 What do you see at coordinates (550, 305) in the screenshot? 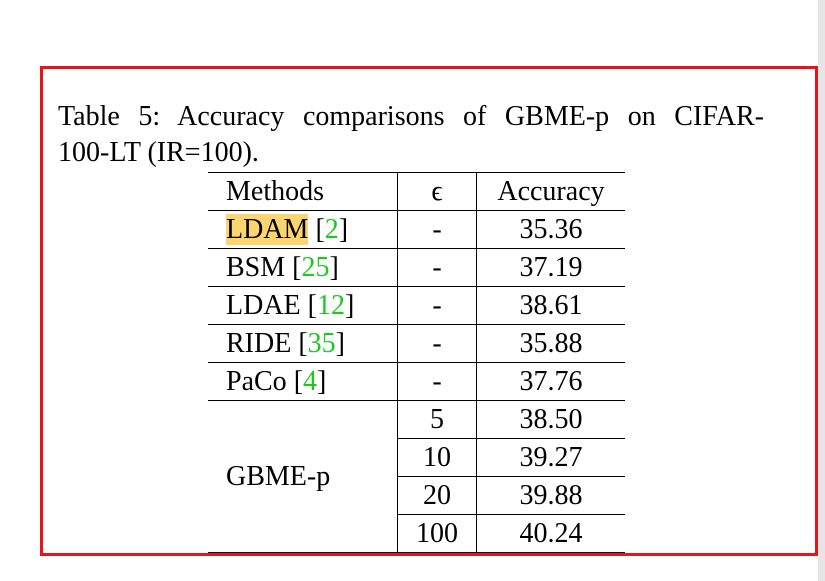
I see `accuracy-cell: 38.61` at bounding box center [550, 305].